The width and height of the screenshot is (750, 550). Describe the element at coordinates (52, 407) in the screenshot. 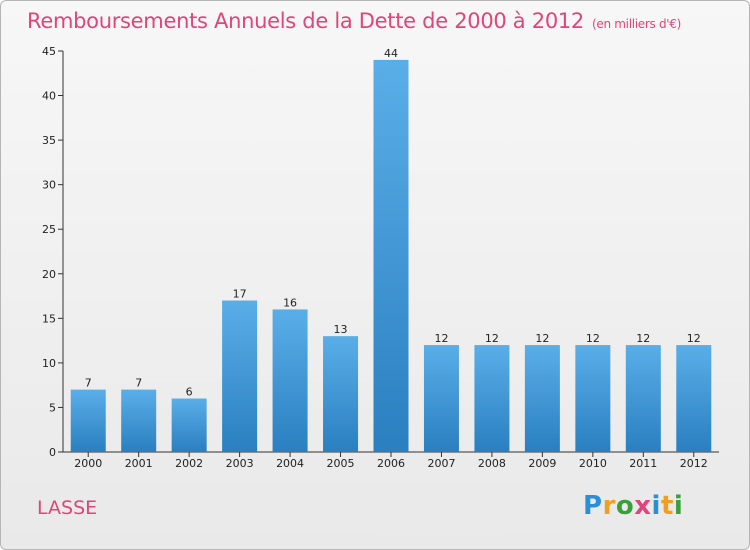

I see `y-tick-label: 5` at that location.